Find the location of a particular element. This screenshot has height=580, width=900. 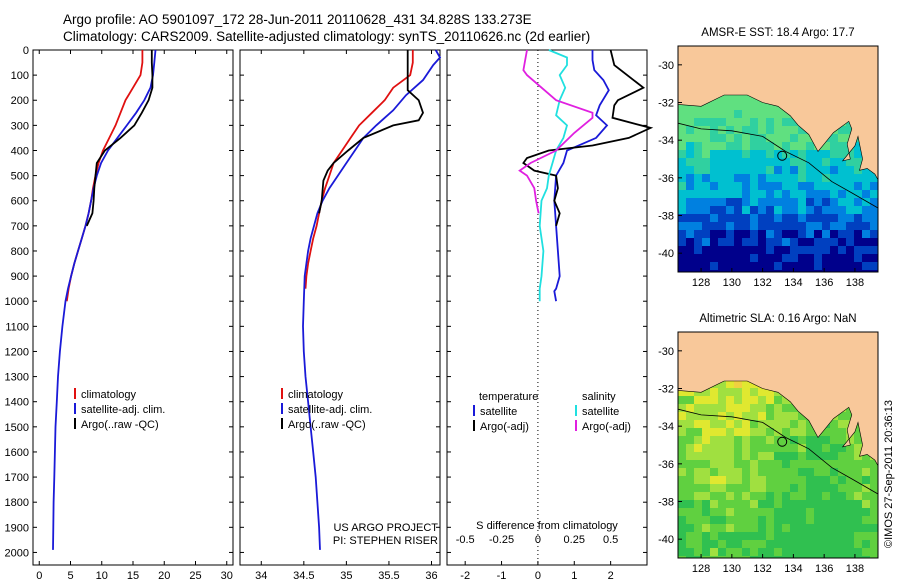

sst-map-xtick-label: 138 is located at coordinates (855, 283).